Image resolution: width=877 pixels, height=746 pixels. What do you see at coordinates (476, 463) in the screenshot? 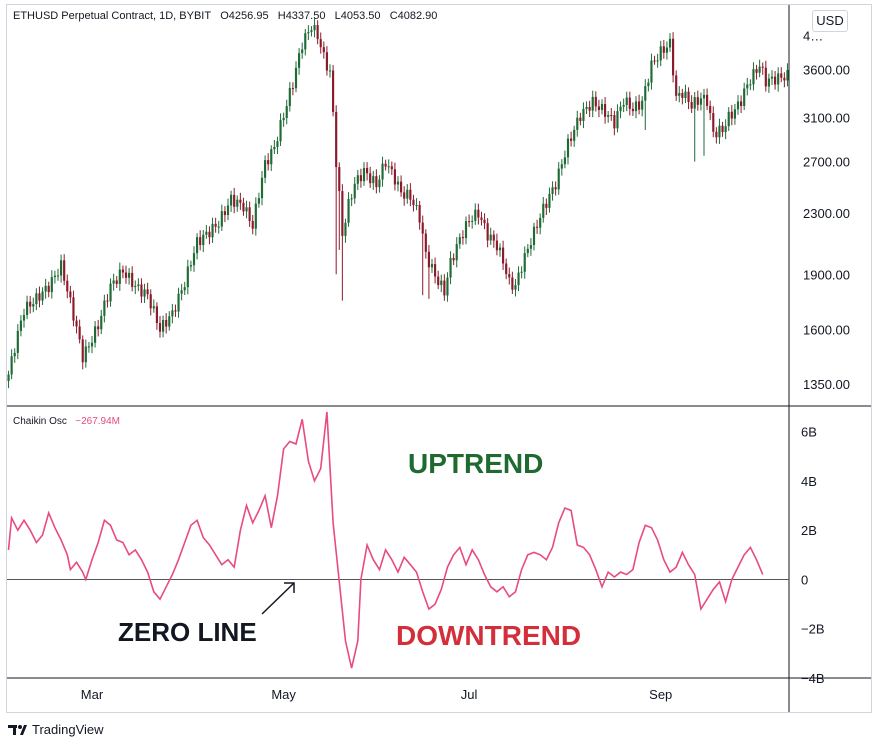
I see `uptrend-label: UPTREND` at bounding box center [476, 463].